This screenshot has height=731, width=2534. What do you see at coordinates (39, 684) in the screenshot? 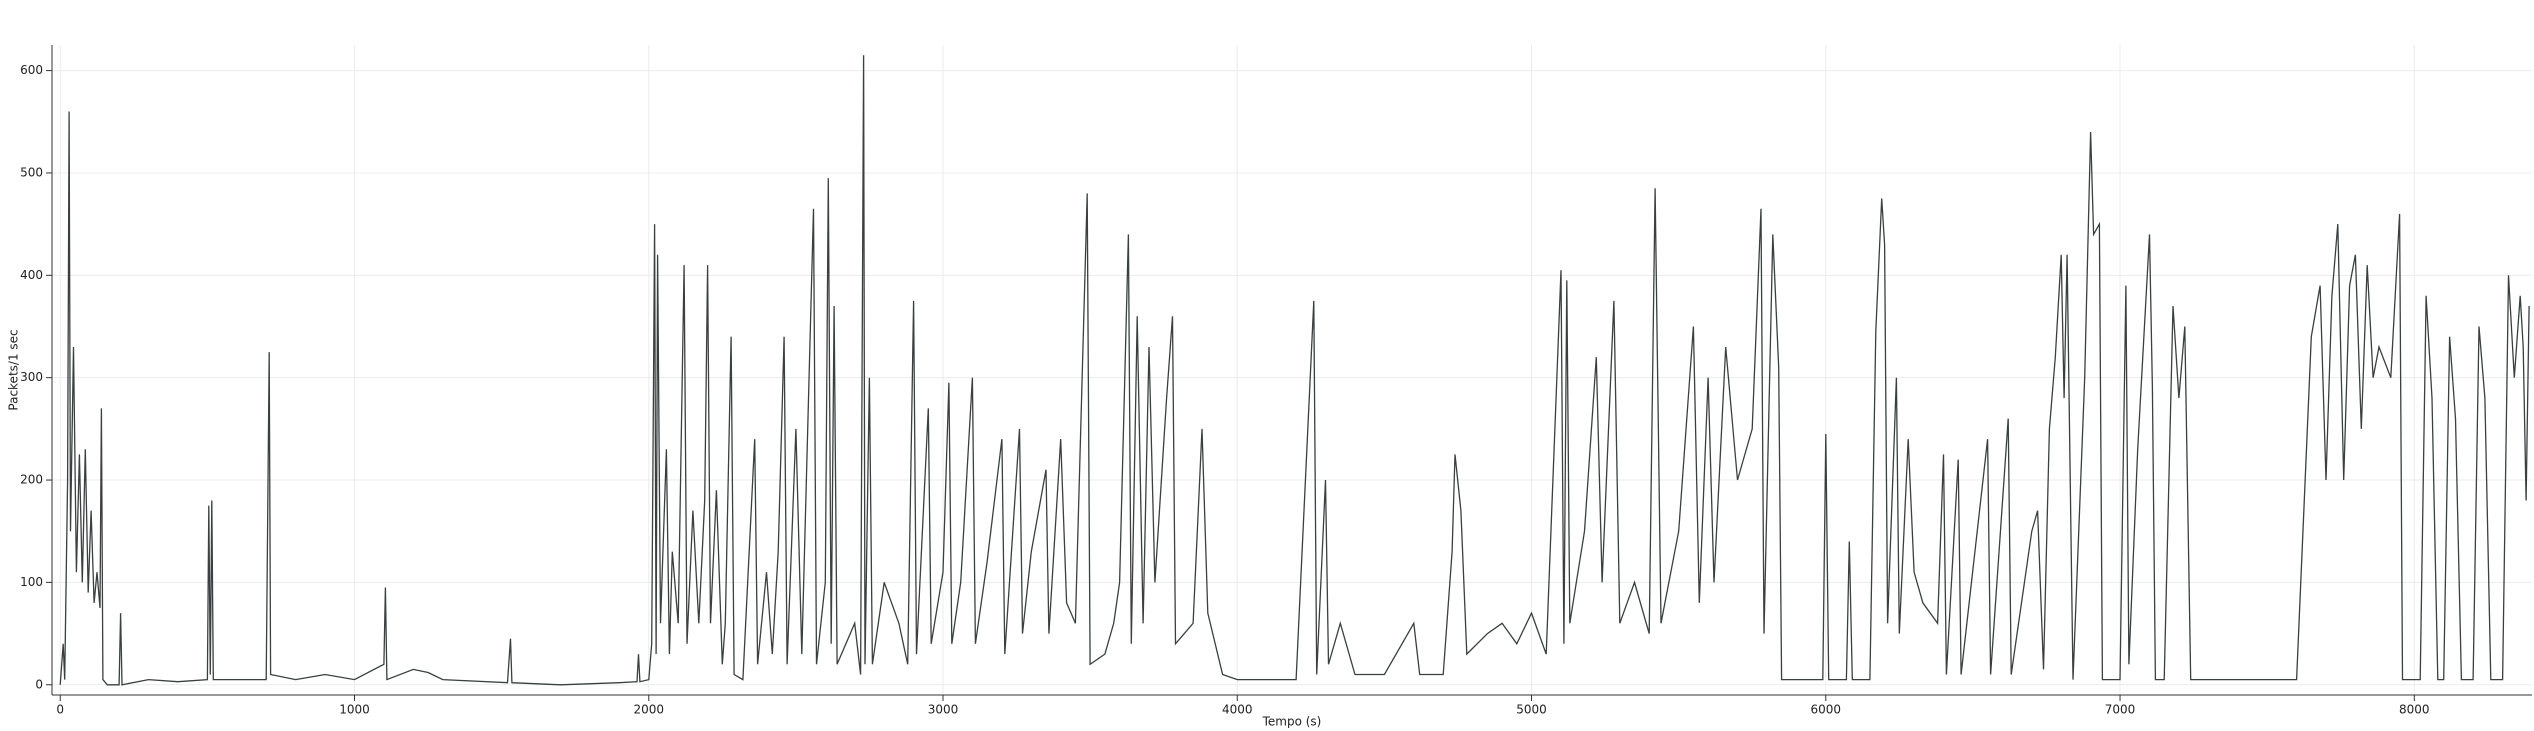
I see `y-tick-label: 0` at bounding box center [39, 684].